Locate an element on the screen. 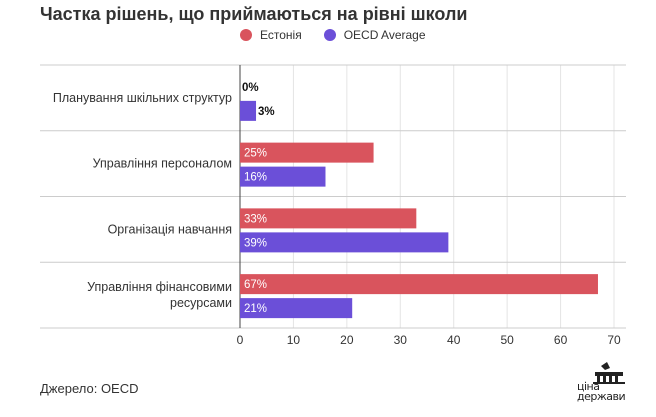 This screenshot has width=656, height=417. logo: ціна держави is located at coordinates (605, 382).